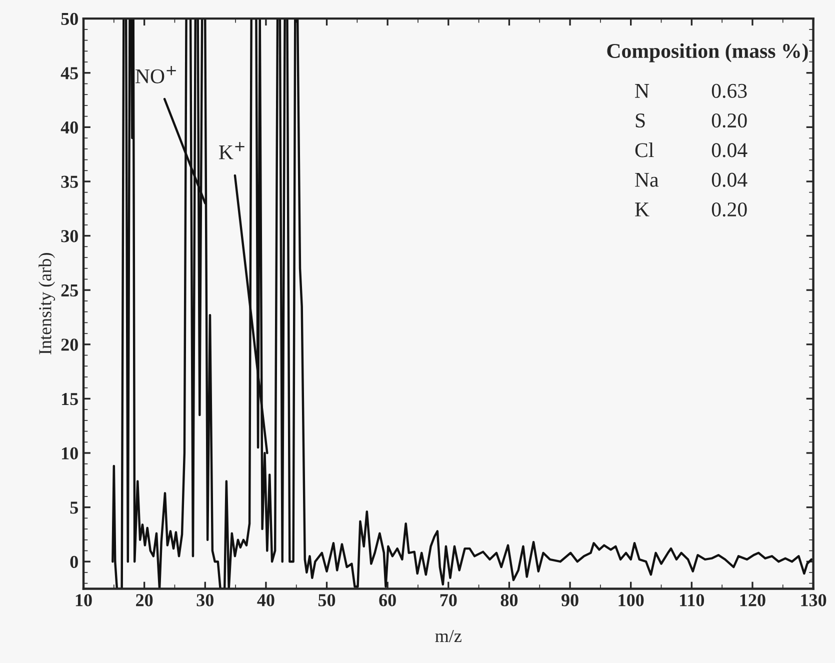 This screenshot has width=835, height=663. Describe the element at coordinates (74, 562) in the screenshot. I see `y-tick-label: 0` at that location.